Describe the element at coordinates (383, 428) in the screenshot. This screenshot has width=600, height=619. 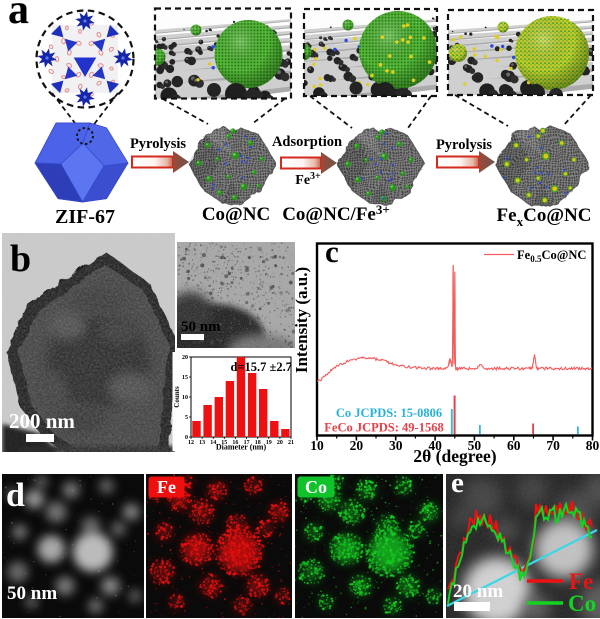
I see `svg-text: FeCo JCPDS: 49-1568` at that location.